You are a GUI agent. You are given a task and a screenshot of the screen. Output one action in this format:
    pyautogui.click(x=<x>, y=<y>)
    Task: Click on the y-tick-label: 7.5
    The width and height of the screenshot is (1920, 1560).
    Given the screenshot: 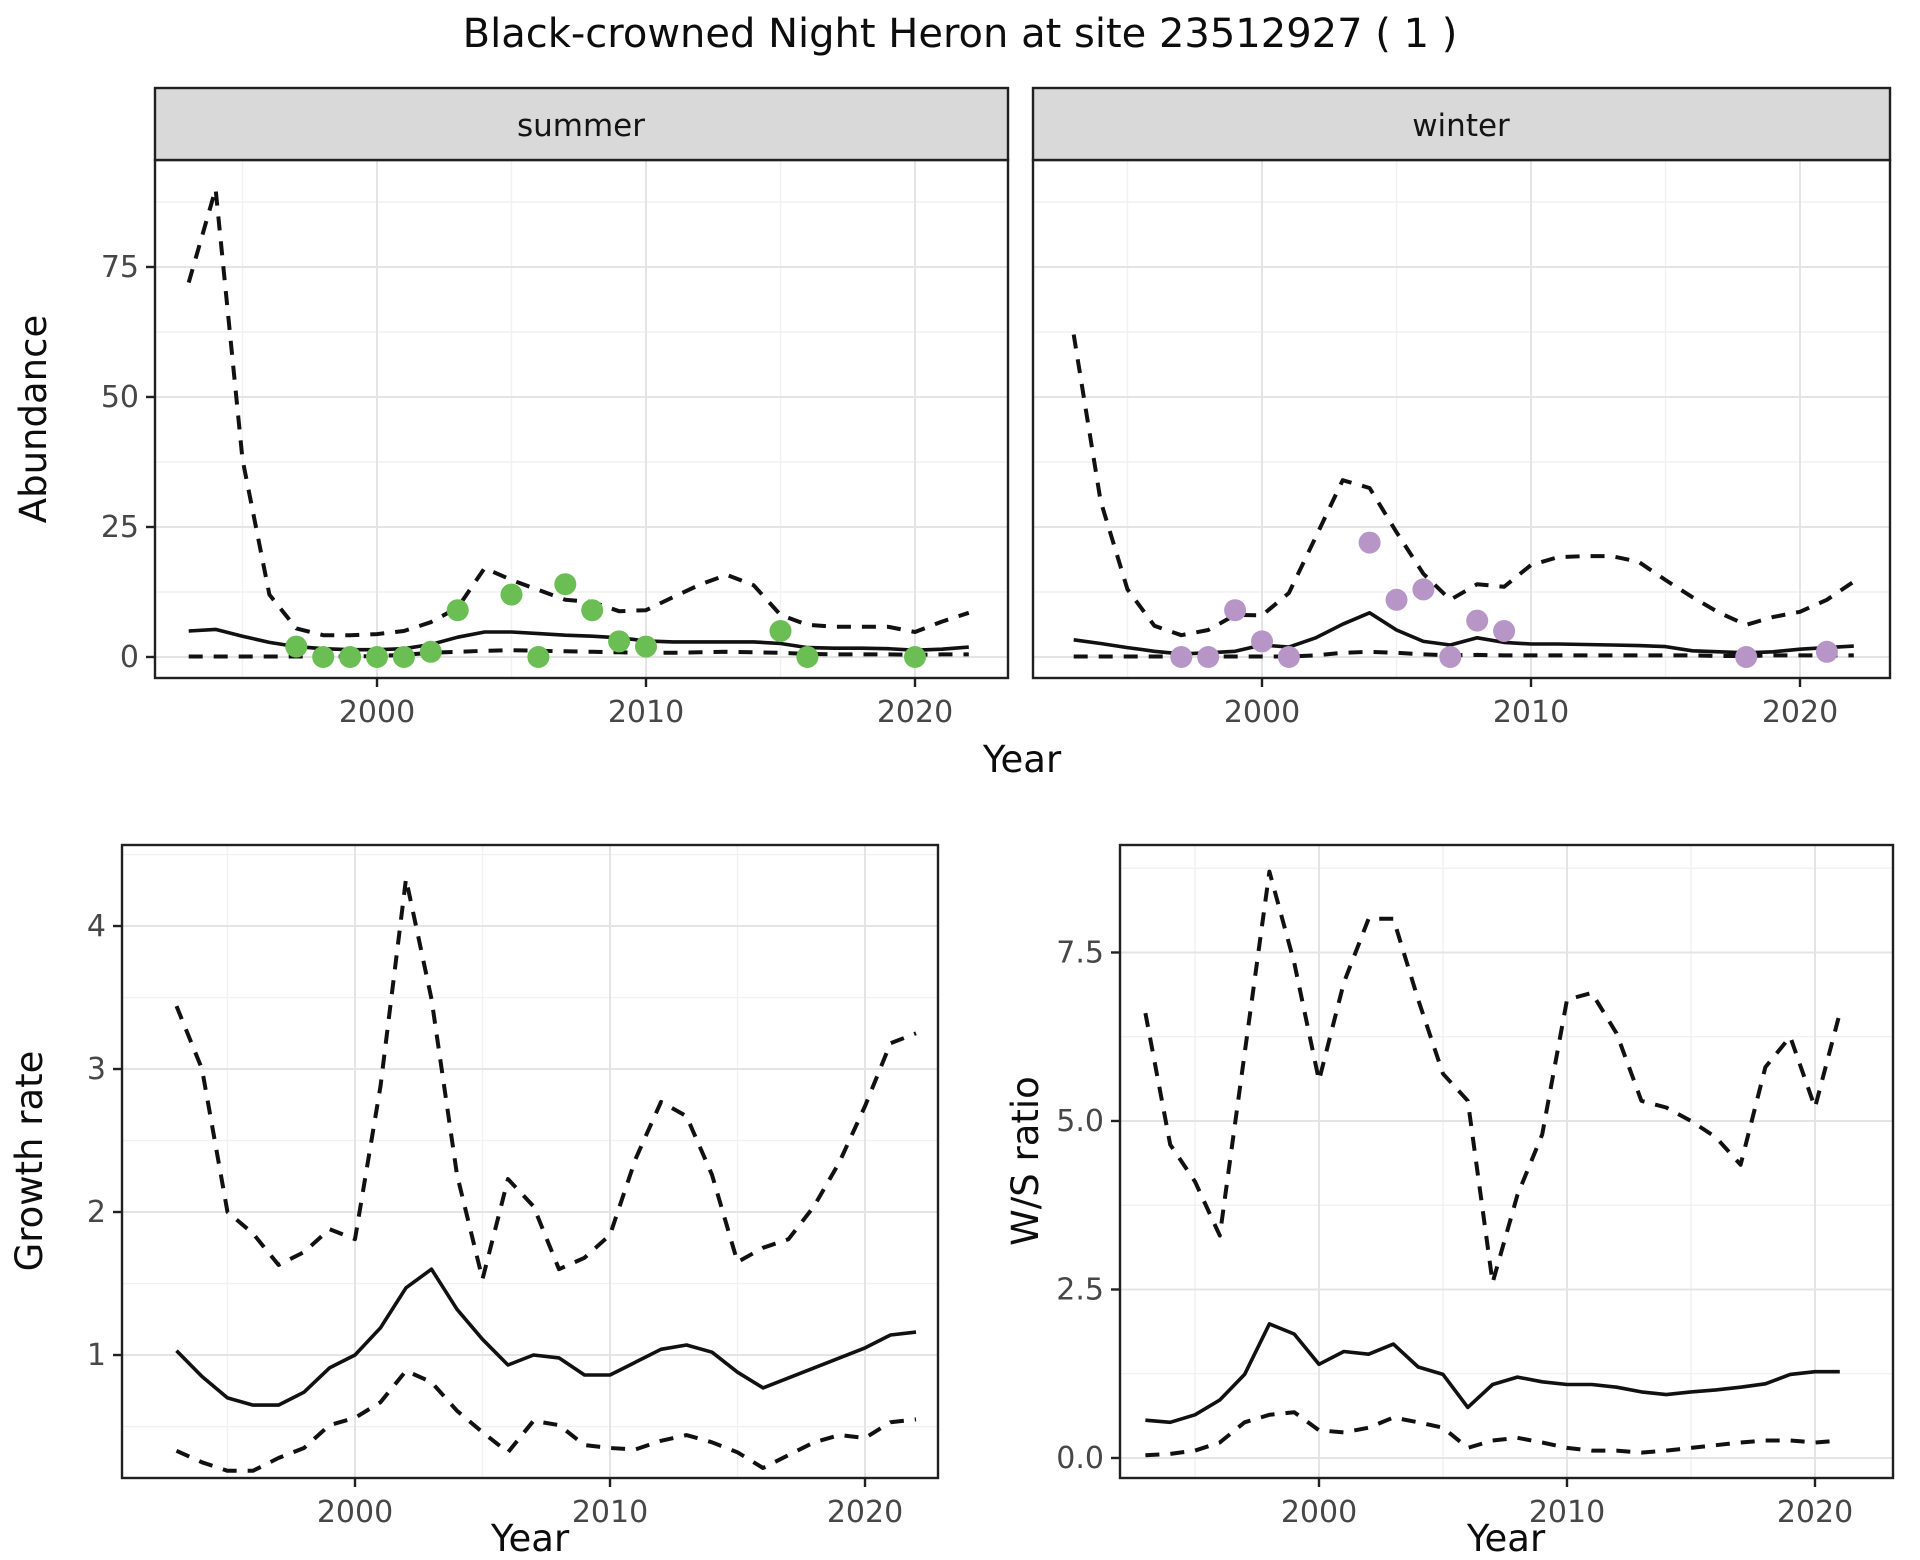 What is the action you would take?
    pyautogui.click(x=1080, y=952)
    